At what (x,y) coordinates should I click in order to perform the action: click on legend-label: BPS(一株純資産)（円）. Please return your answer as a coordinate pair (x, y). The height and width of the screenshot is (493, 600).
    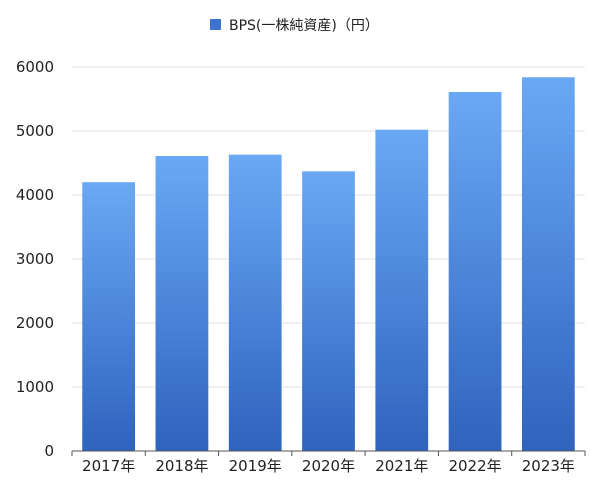
    Looking at the image, I should click on (304, 26).